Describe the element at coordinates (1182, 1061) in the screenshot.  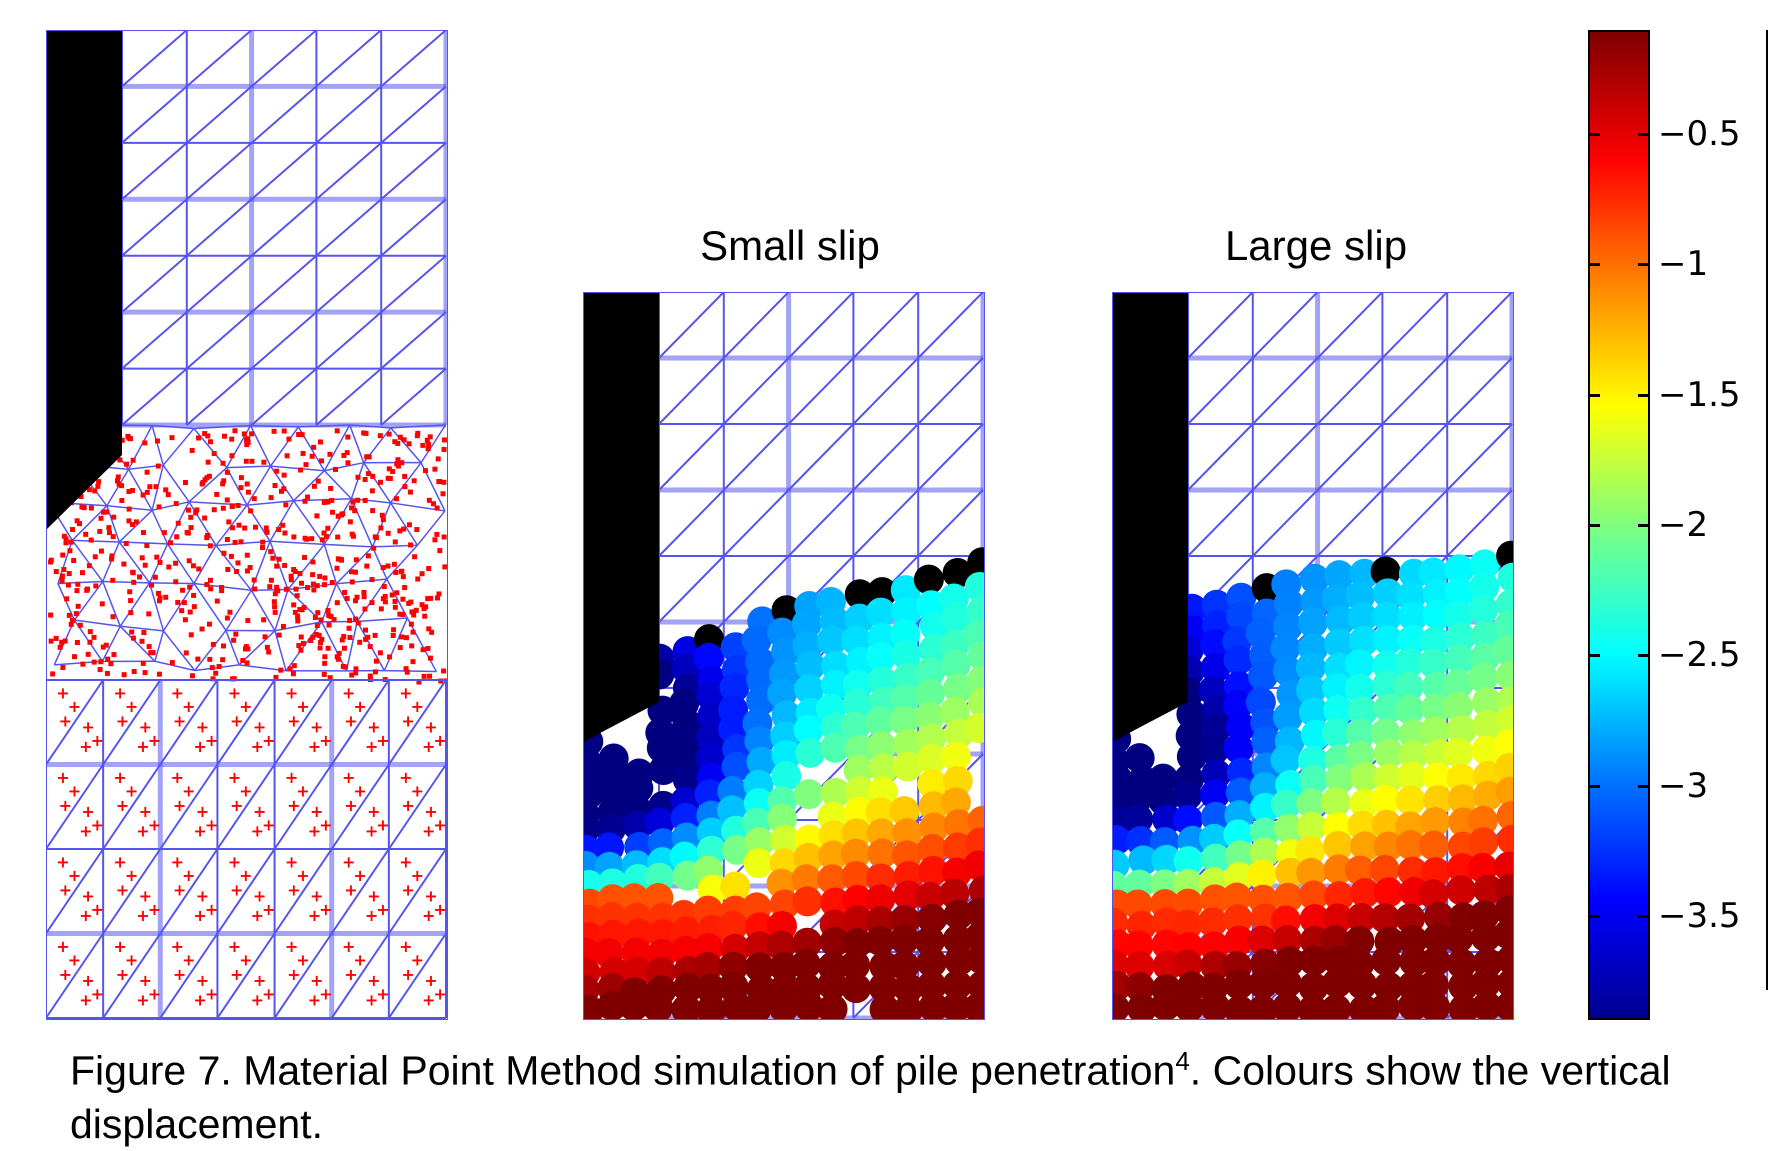
I see `caption-superscript: 4` at that location.